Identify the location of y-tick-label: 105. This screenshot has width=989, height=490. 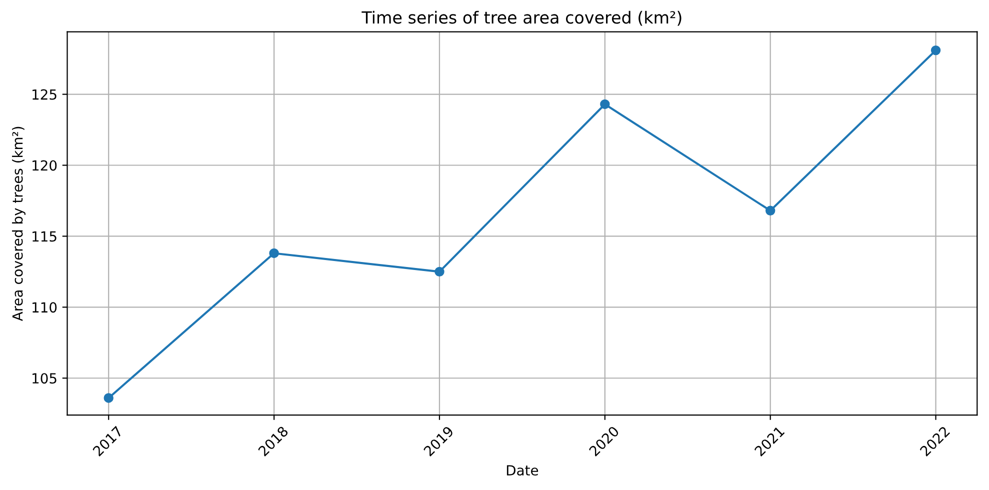
(44, 378).